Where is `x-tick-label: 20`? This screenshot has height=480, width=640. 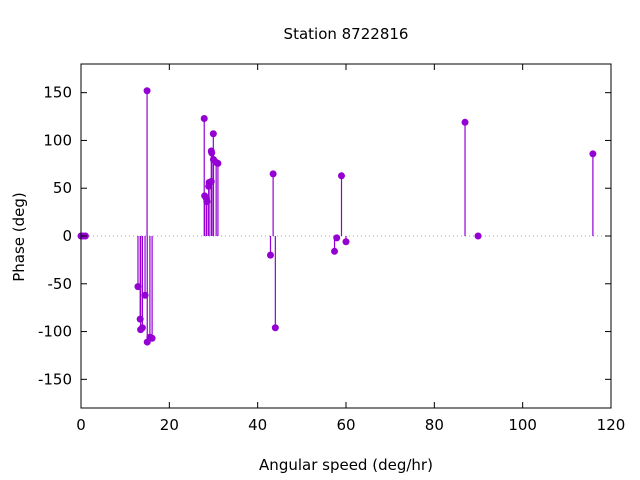 x-tick-label: 20 is located at coordinates (169, 425).